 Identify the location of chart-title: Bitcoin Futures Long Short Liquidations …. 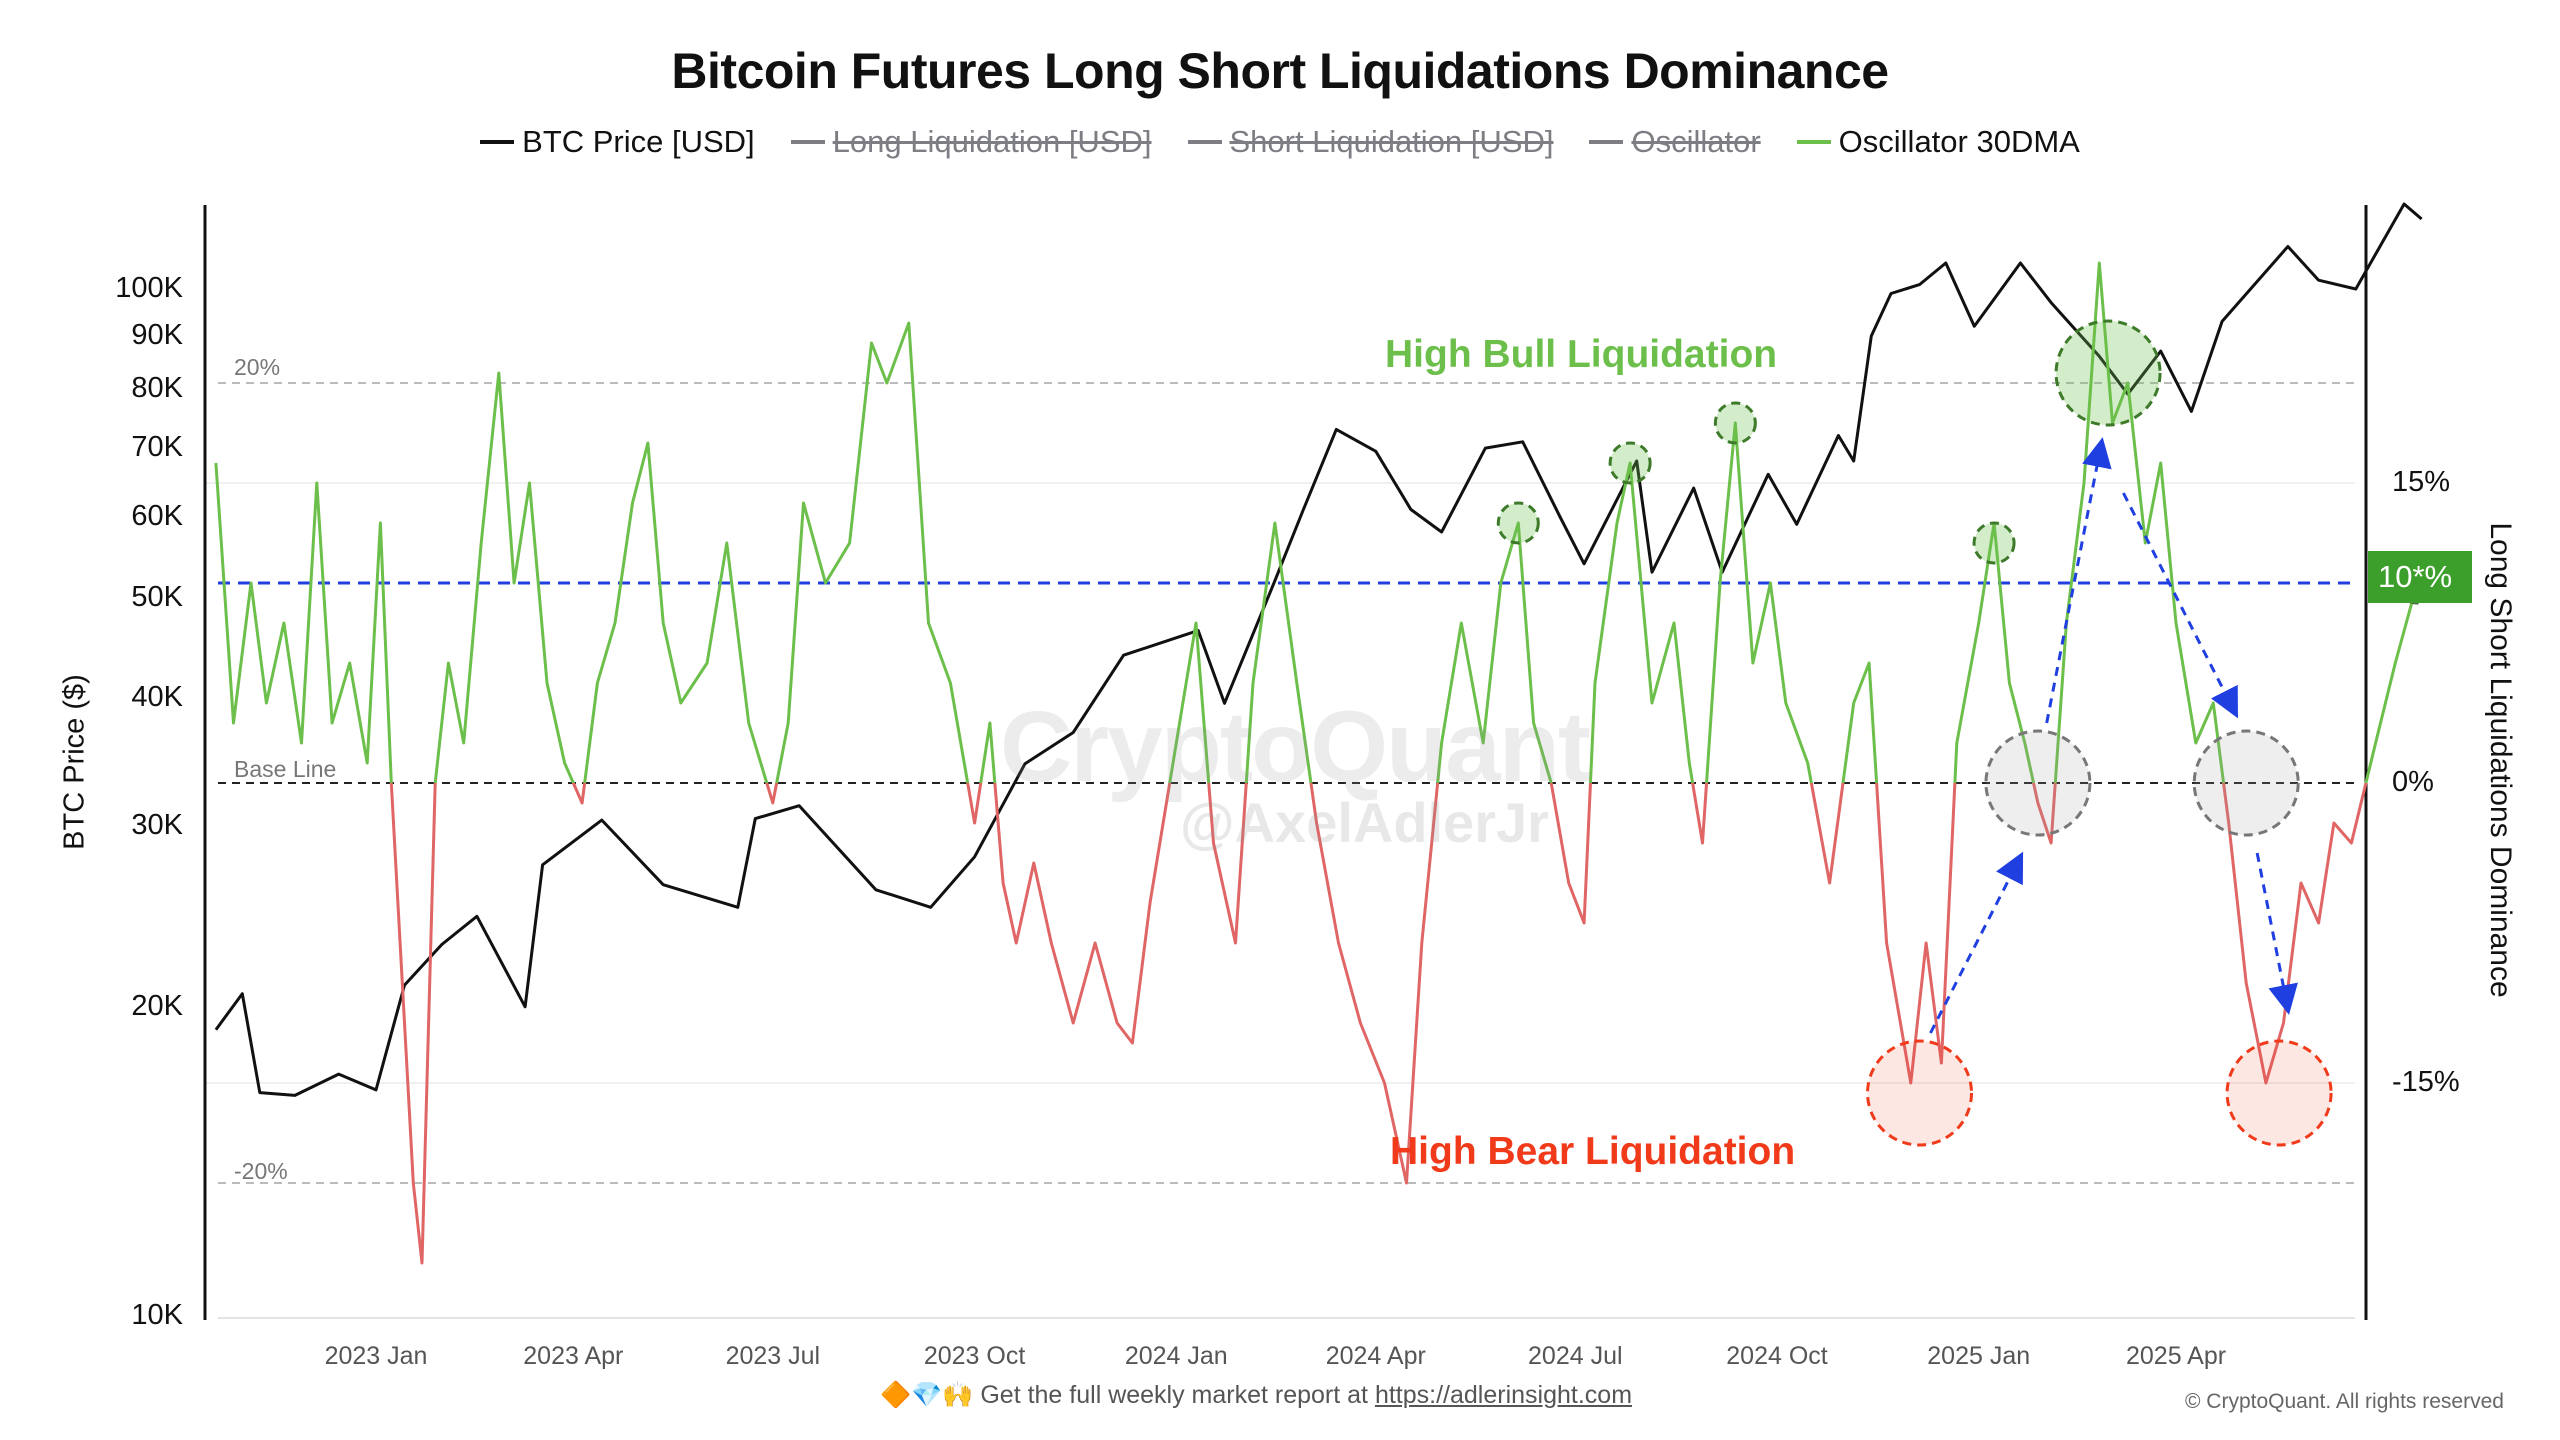
(1280, 71).